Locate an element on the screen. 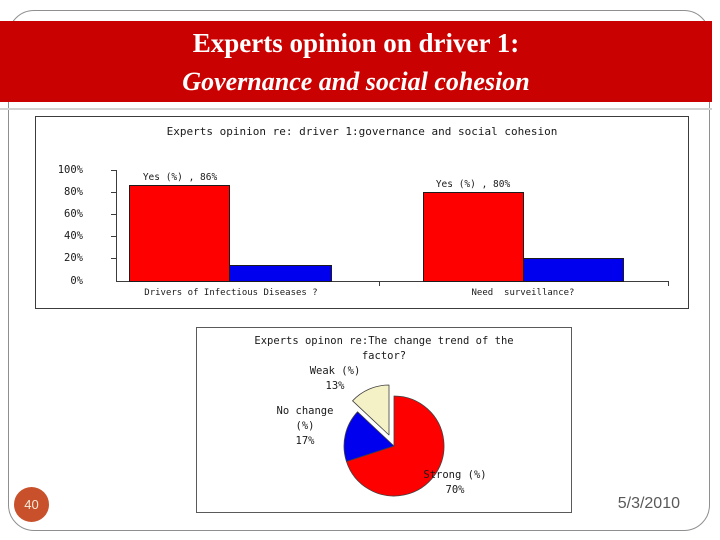  y-tick-label-0: 0% is located at coordinates (76, 281).